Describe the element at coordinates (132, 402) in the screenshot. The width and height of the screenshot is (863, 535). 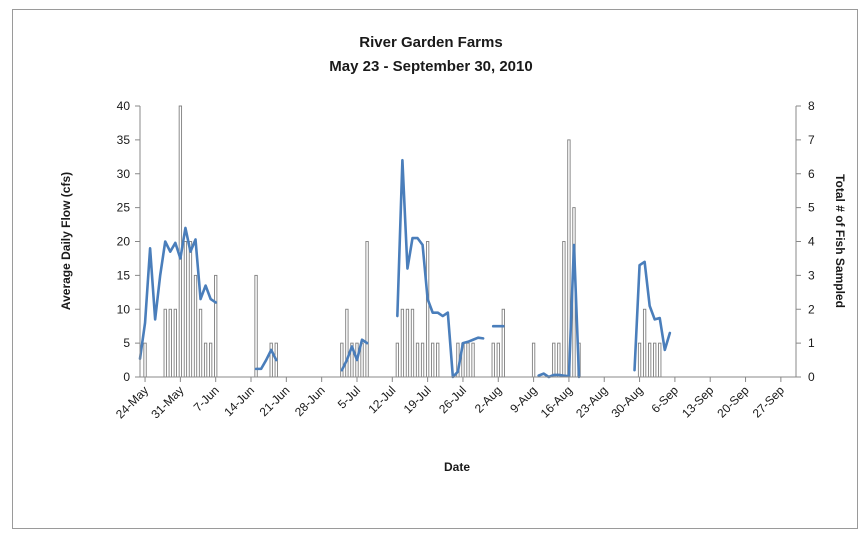
I see `x-tick-label: 24-May` at that location.